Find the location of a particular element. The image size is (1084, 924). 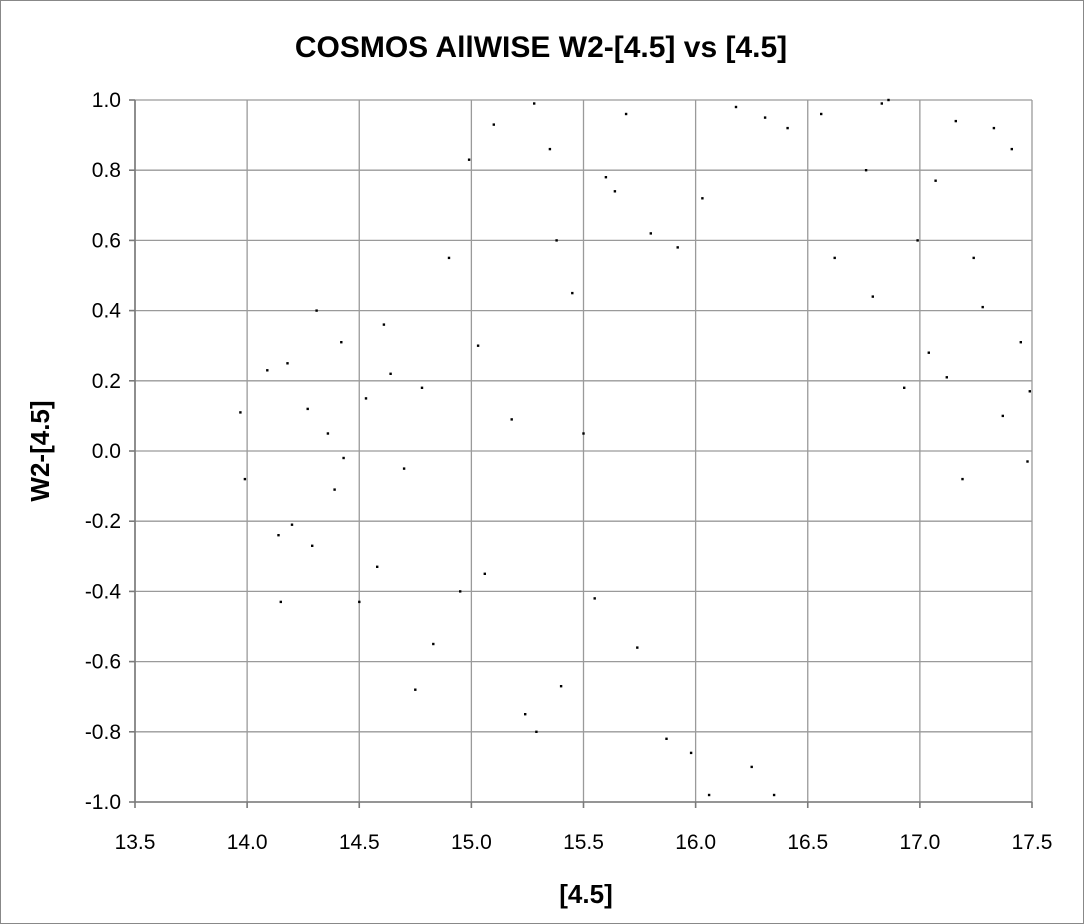

x-tick-label: 14.5 is located at coordinates (359, 842).